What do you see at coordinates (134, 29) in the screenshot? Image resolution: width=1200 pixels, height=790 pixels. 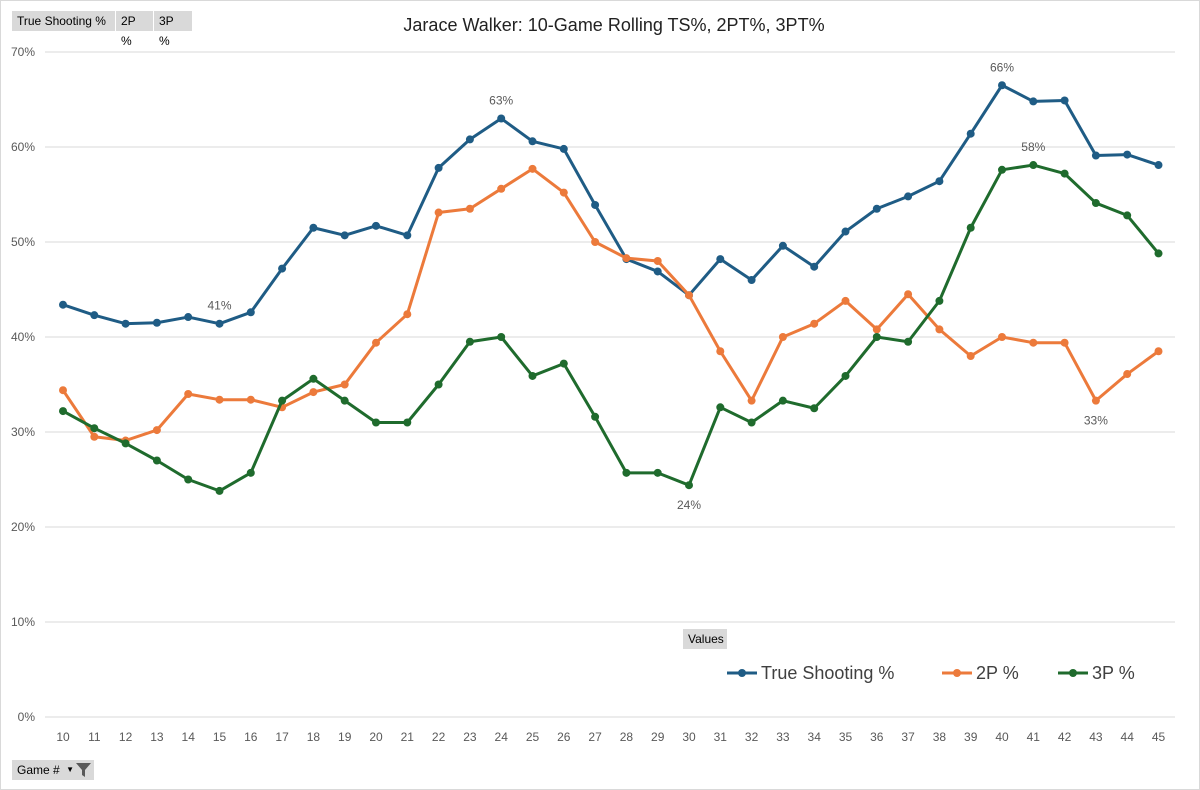 I see `field-button-2p: 2P %` at bounding box center [134, 29].